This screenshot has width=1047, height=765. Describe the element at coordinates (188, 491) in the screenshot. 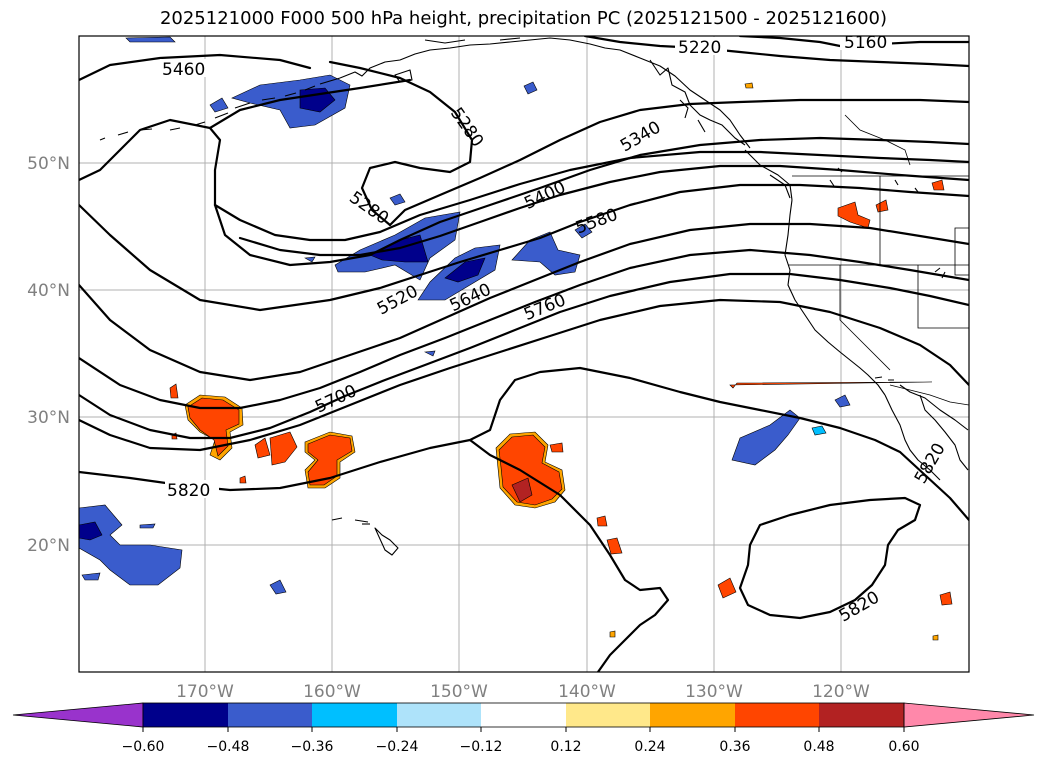

I see `contour-label: 5820` at that location.